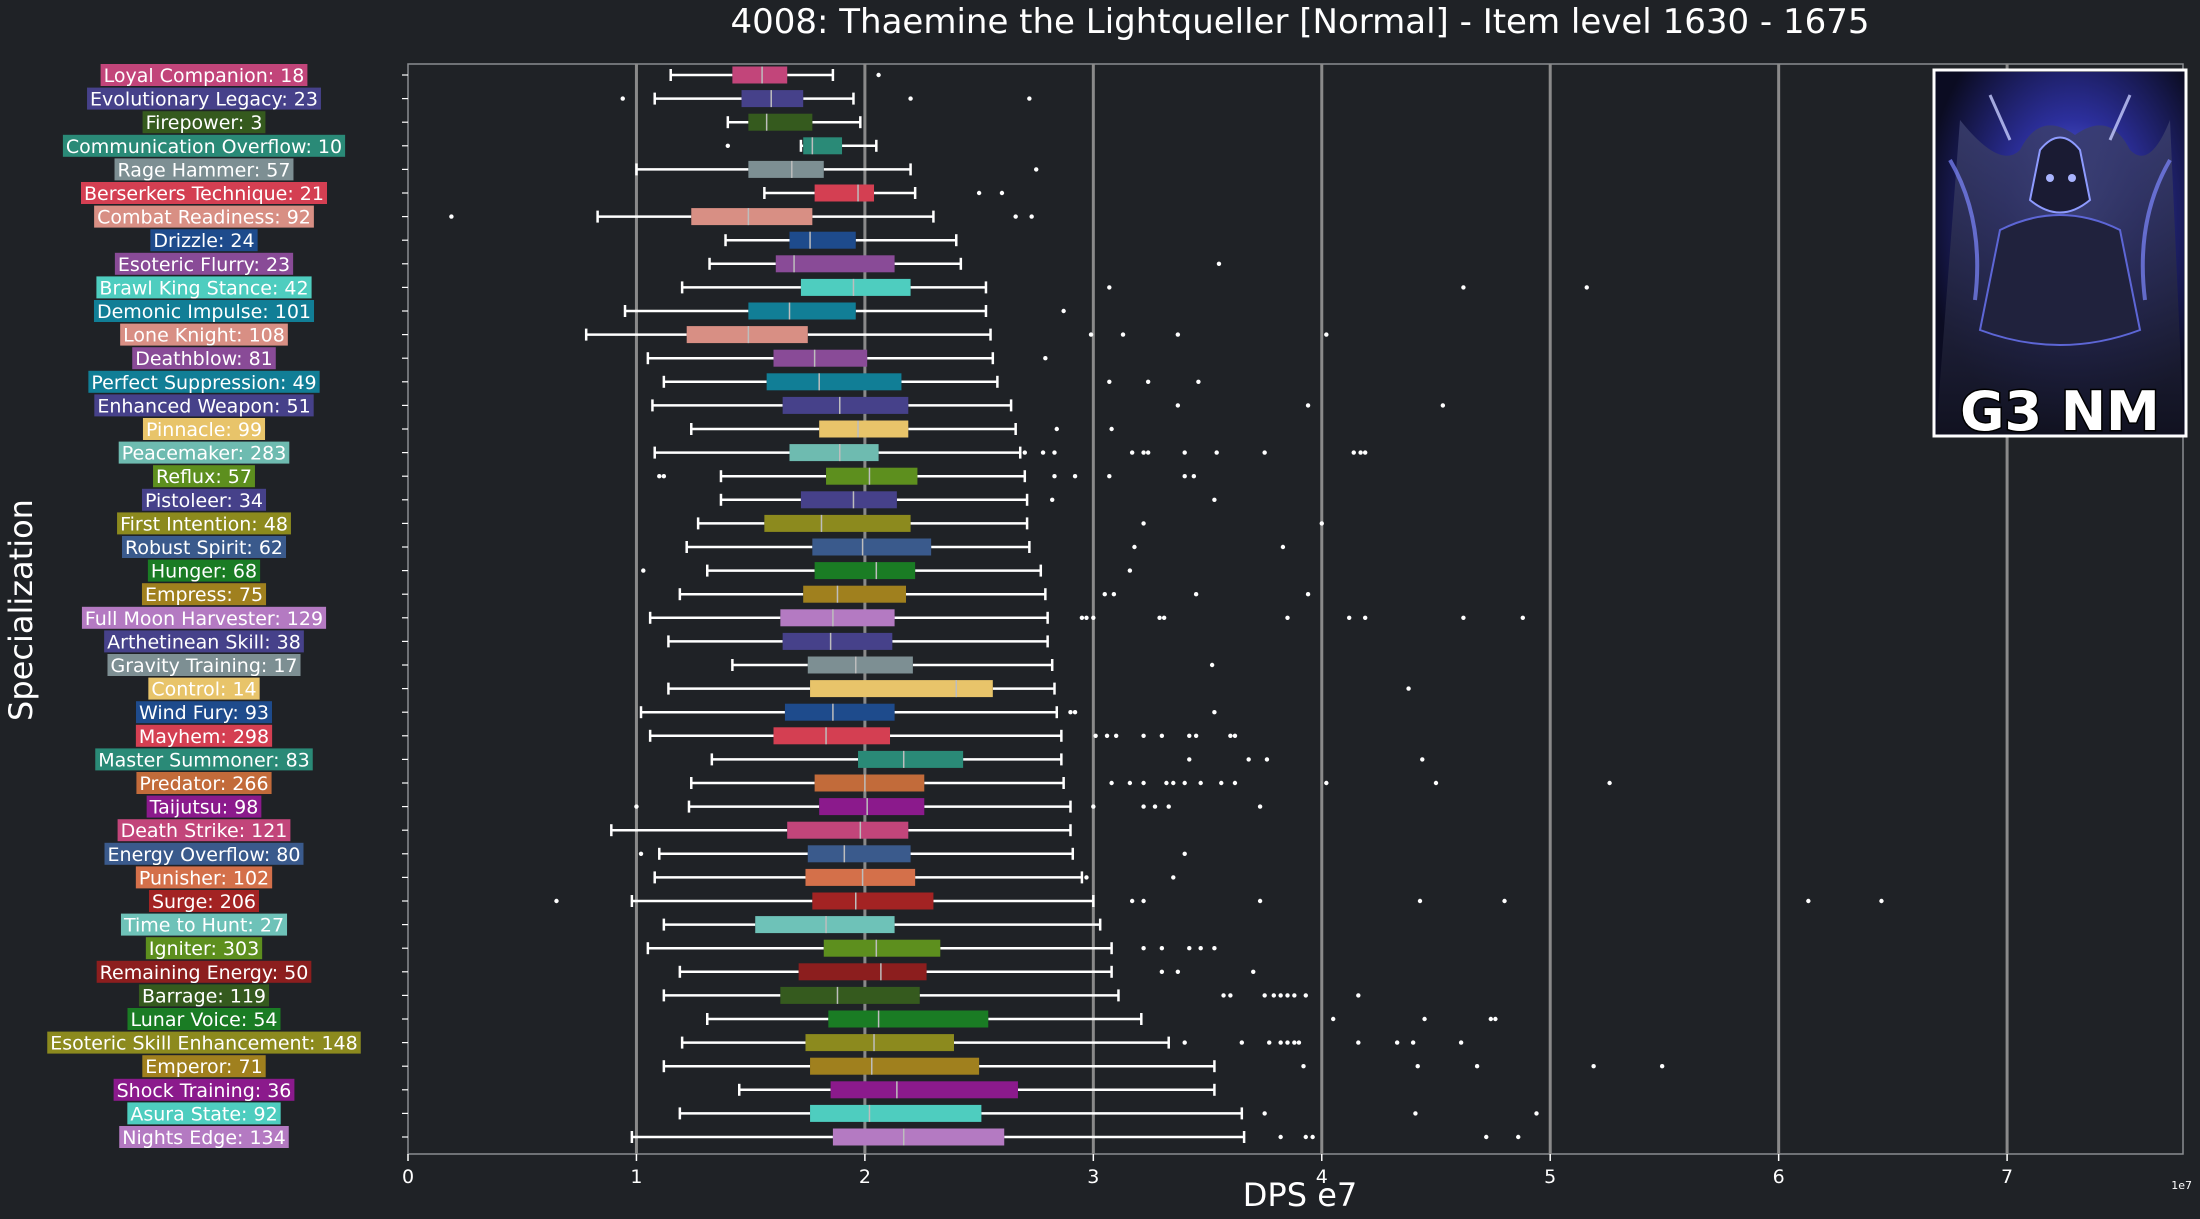  Describe the element at coordinates (204, 476) in the screenshot. I see `spec-label: Reflux: 57` at that location.